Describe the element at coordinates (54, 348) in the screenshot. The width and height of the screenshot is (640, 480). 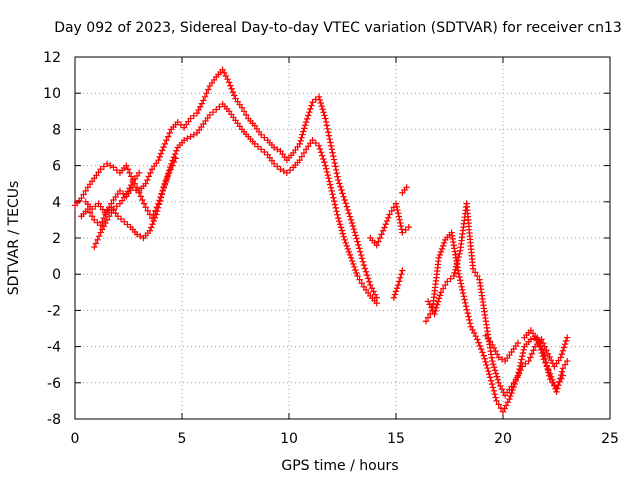
I see `y-tick-label: -4` at that location.